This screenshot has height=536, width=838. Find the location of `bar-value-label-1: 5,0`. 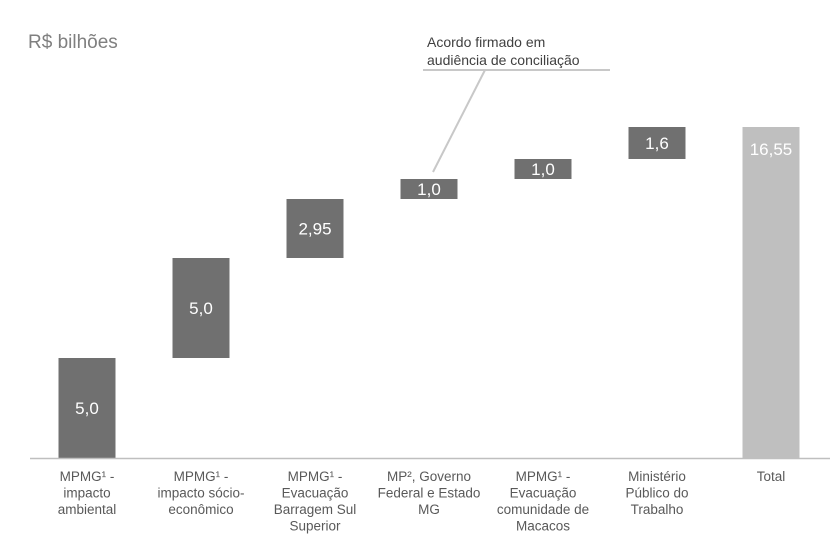

bar-value-label-1: 5,0 is located at coordinates (87, 408).